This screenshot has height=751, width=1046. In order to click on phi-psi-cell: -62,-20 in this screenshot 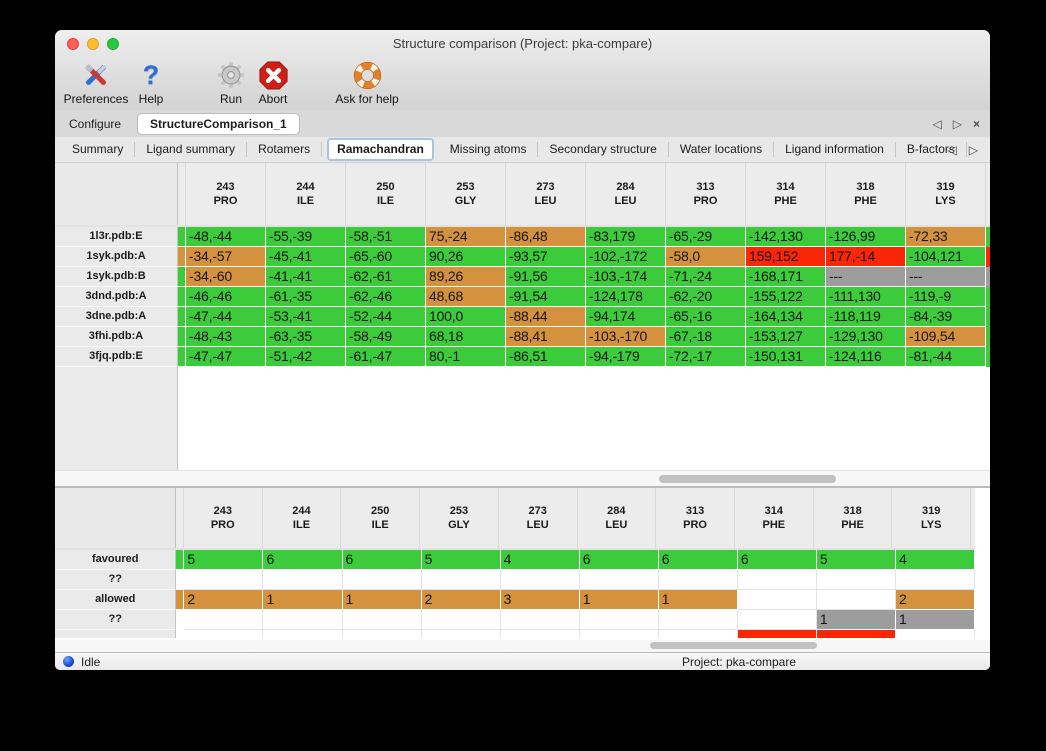, I will do `click(706, 297)`.